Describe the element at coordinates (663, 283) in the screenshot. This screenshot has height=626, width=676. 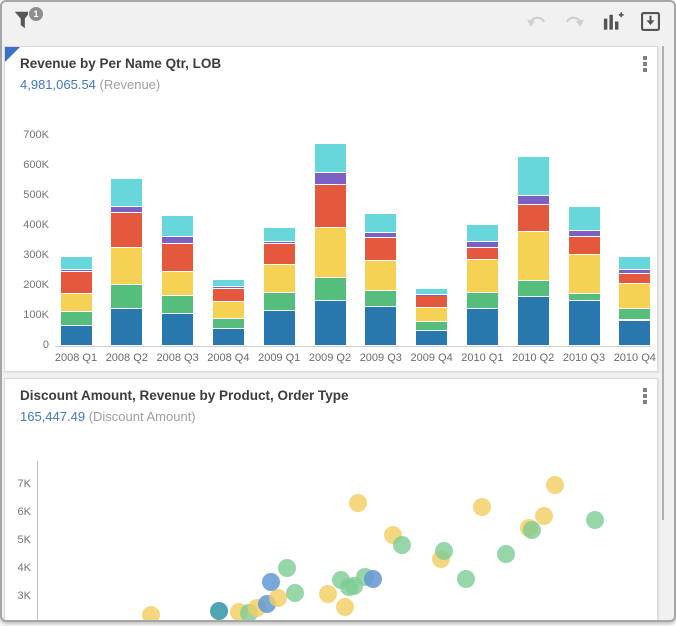
I see `vertical-scrollbar` at that location.